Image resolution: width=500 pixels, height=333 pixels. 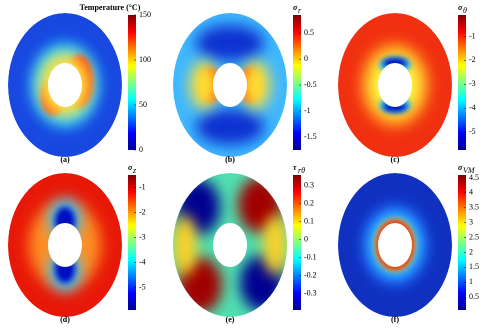 What do you see at coordinates (310, 293) in the screenshot?
I see `colorbar-tick-label: -0.3` at bounding box center [310, 293].